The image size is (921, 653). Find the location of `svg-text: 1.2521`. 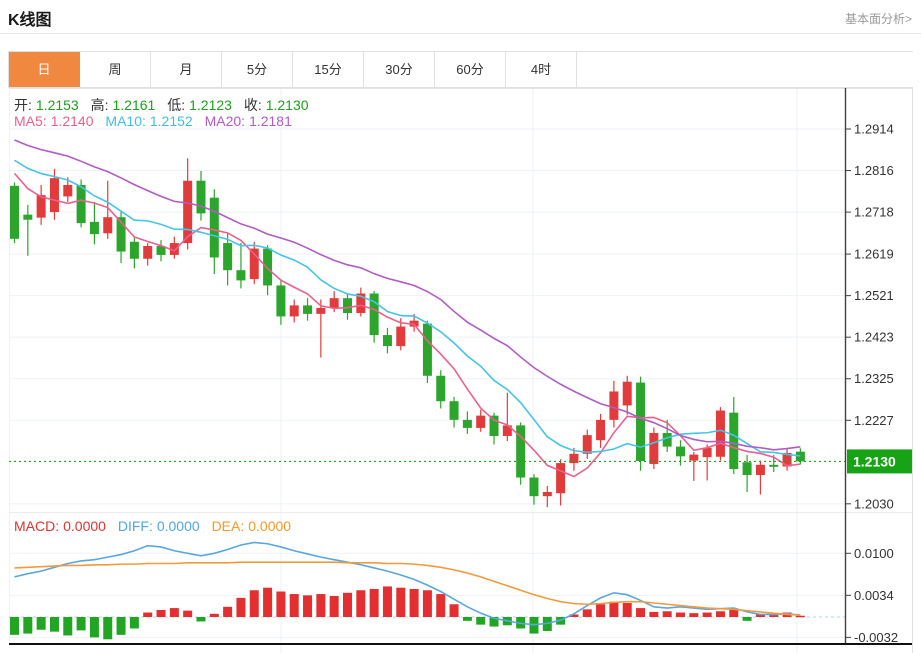

svg-text: 1.2521 is located at coordinates (874, 295).